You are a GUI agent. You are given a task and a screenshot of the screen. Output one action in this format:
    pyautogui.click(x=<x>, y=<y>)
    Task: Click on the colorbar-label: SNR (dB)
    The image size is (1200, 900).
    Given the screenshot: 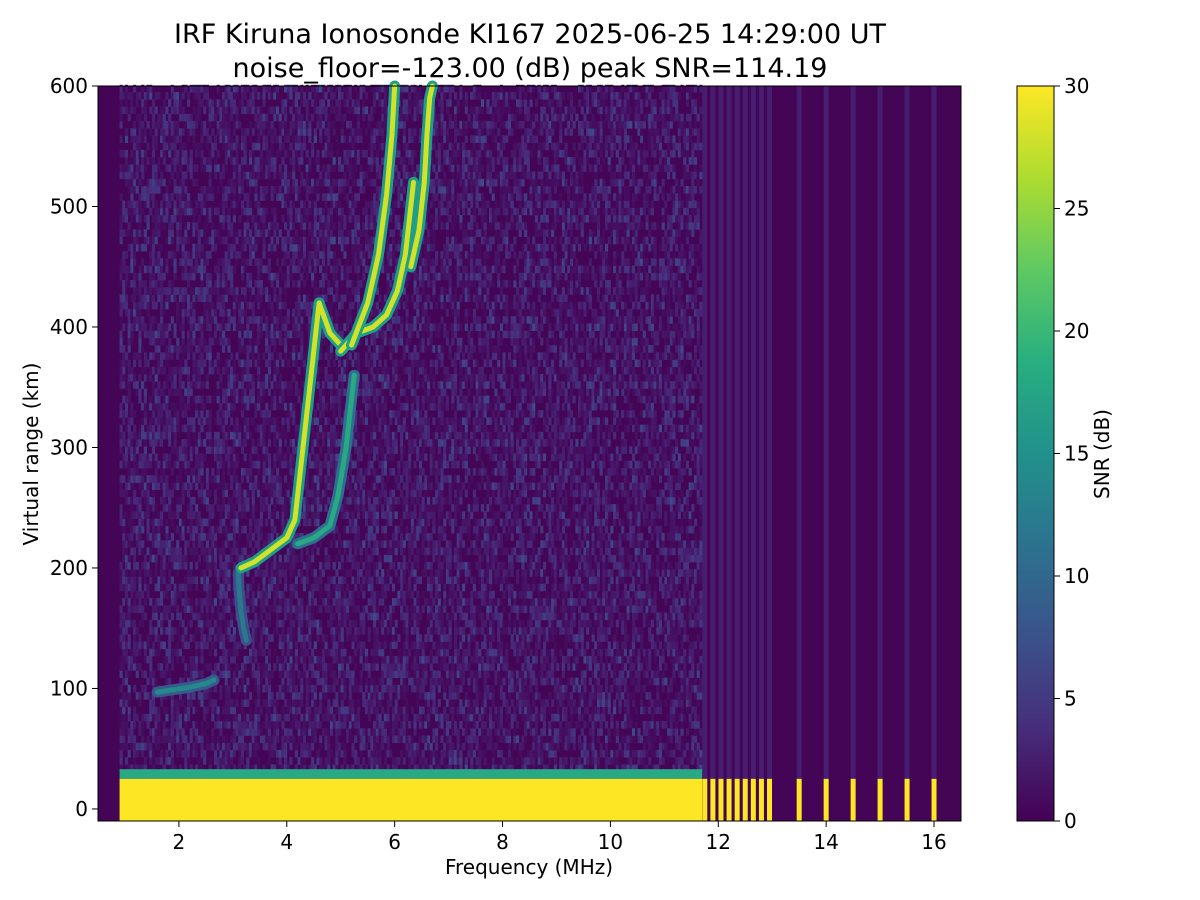 What is the action you would take?
    pyautogui.click(x=1102, y=454)
    